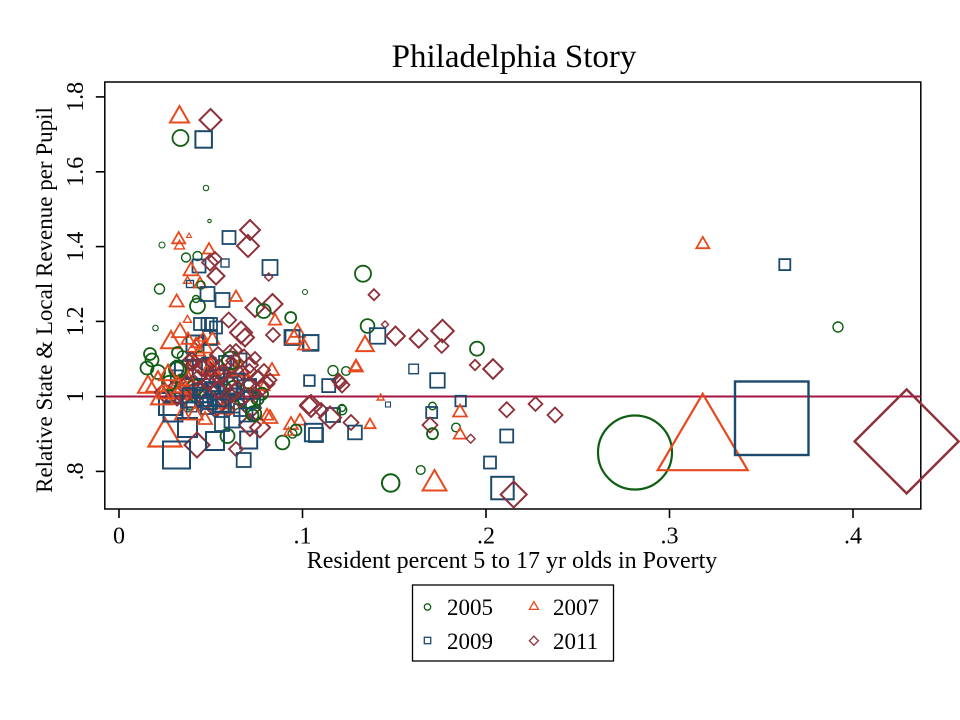 This screenshot has height=720, width=960. What do you see at coordinates (76, 397) in the screenshot?
I see `svg-text: 1` at bounding box center [76, 397].